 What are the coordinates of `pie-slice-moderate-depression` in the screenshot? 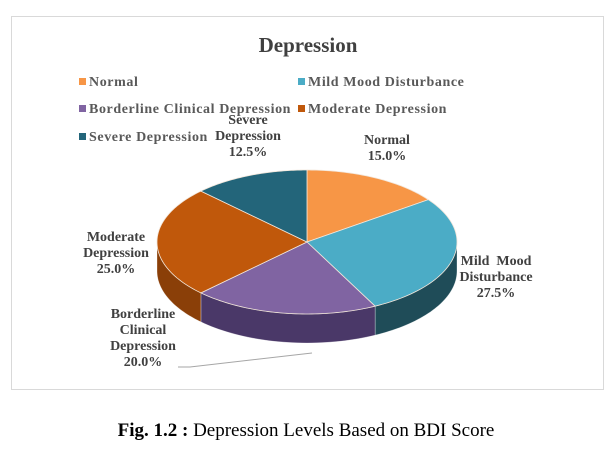 It's located at (232, 242).